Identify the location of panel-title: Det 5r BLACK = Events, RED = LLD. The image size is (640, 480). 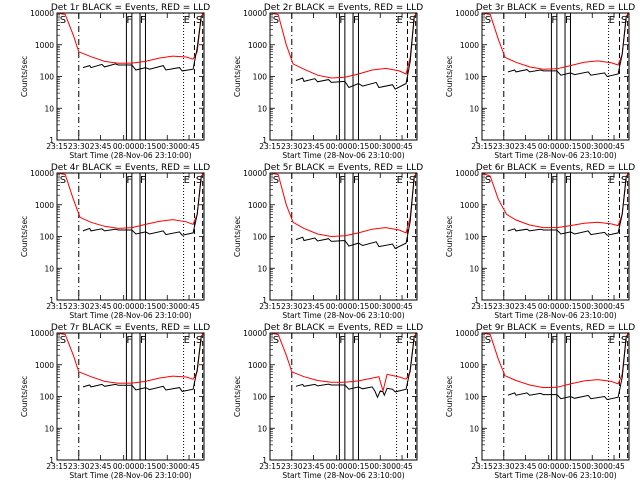
(343, 168).